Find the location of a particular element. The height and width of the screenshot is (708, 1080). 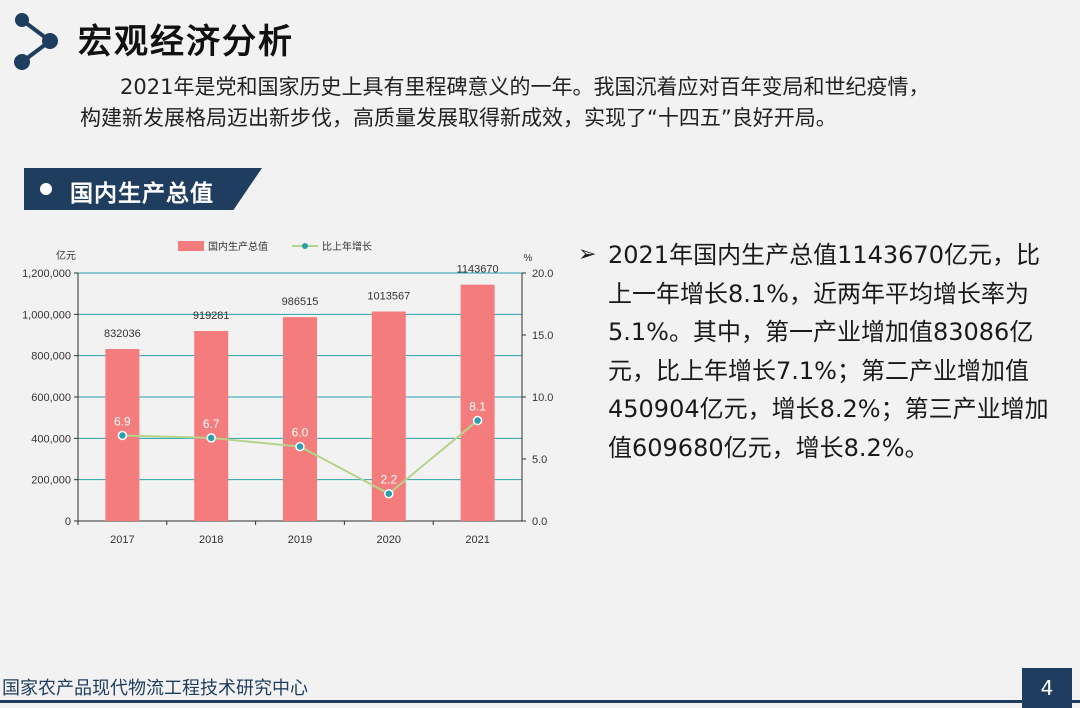

growth-rate-point-2019 is located at coordinates (300, 446).